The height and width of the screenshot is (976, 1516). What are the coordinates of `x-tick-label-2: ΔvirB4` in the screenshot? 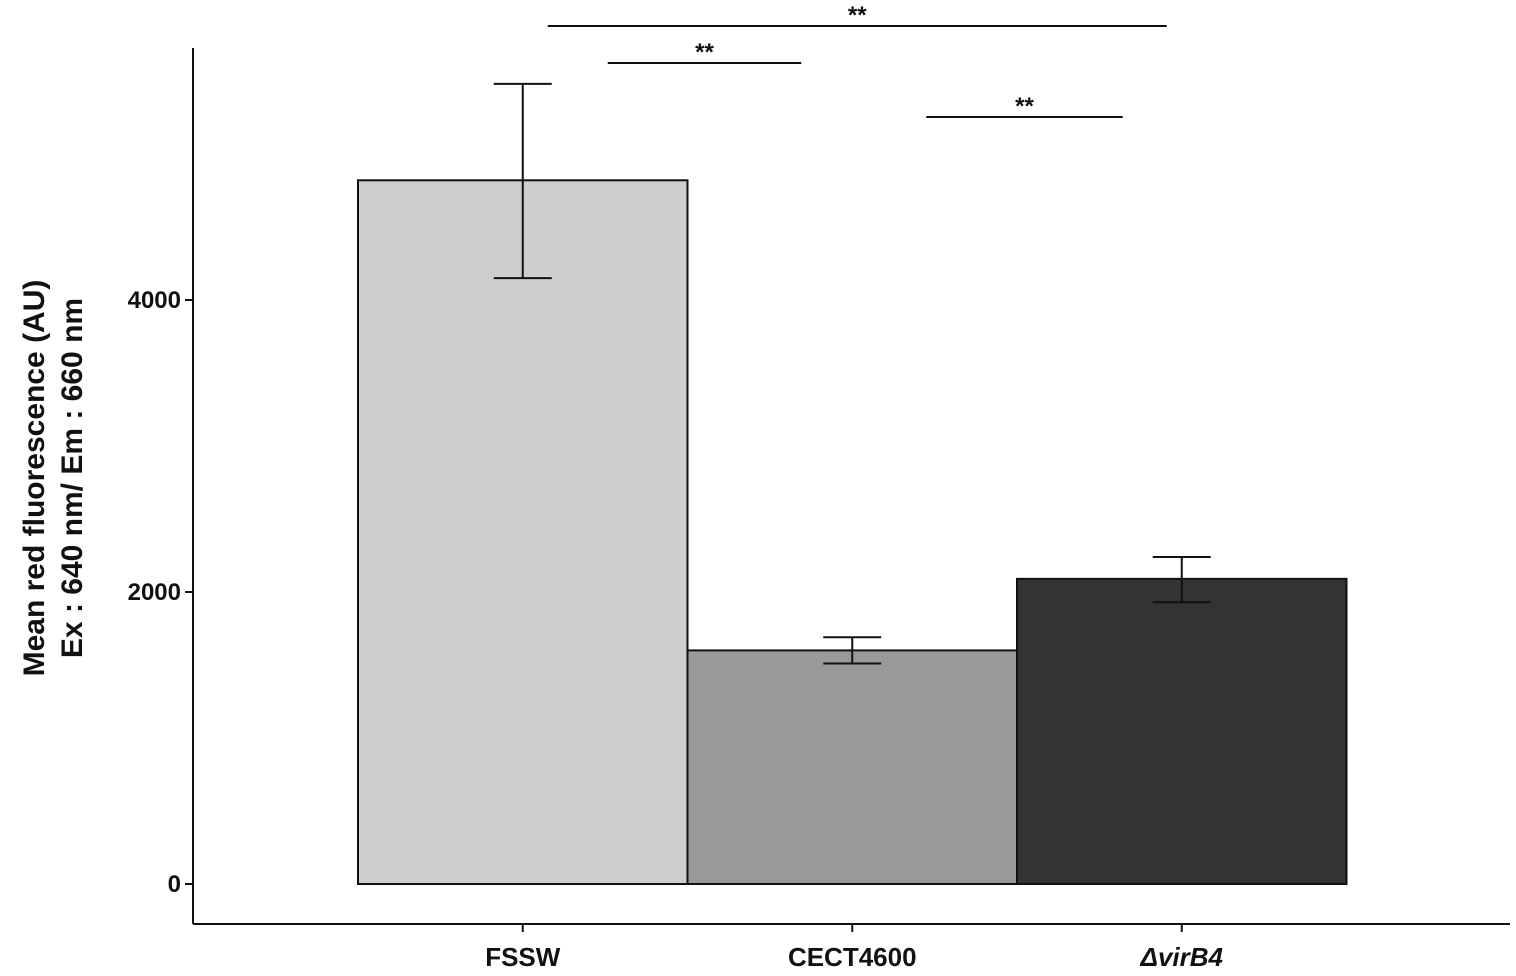 It's located at (1182, 957).